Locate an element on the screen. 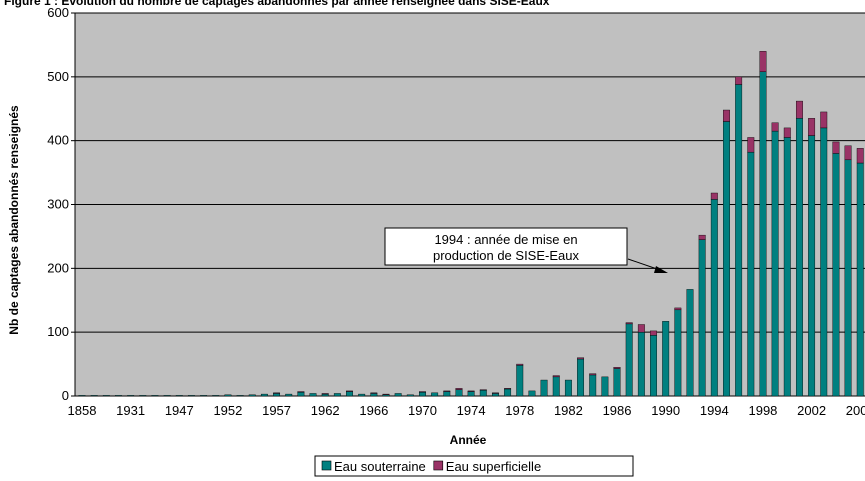  y-tick-label: 100 is located at coordinates (58, 331).